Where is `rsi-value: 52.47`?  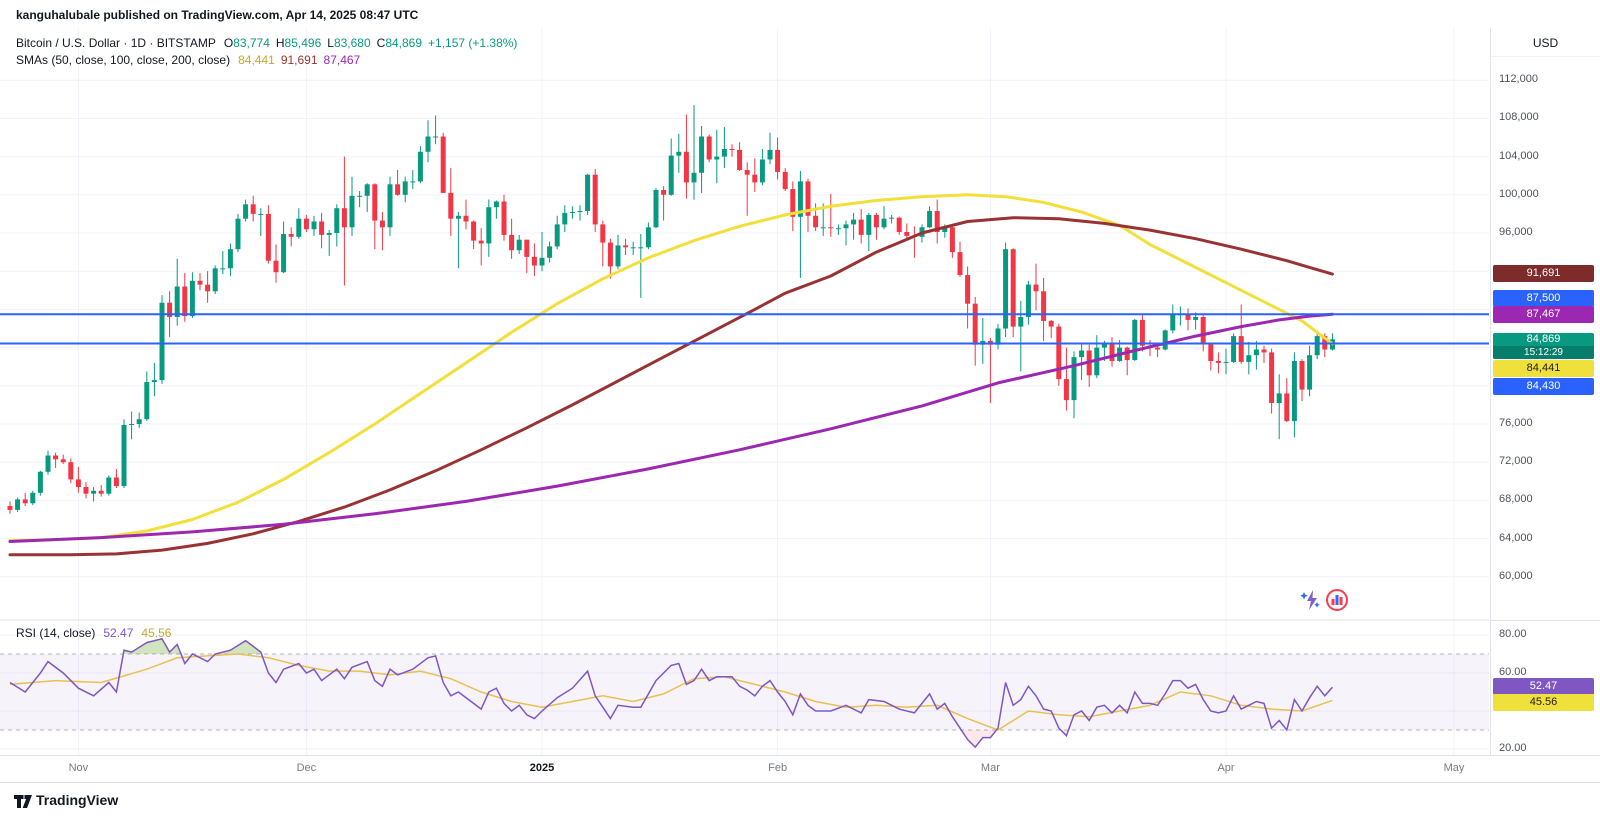 rsi-value: 52.47 is located at coordinates (118, 633).